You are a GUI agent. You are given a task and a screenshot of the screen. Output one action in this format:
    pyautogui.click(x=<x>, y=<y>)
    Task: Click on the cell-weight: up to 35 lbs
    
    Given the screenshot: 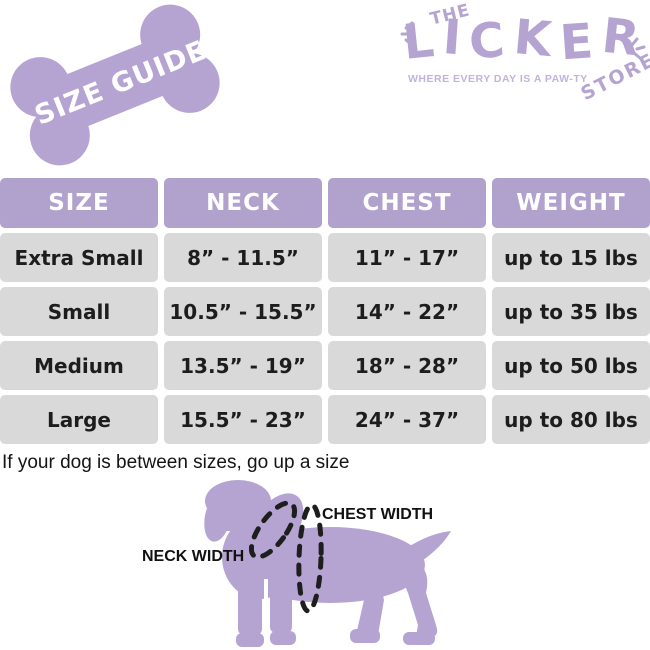 What is the action you would take?
    pyautogui.click(x=571, y=311)
    